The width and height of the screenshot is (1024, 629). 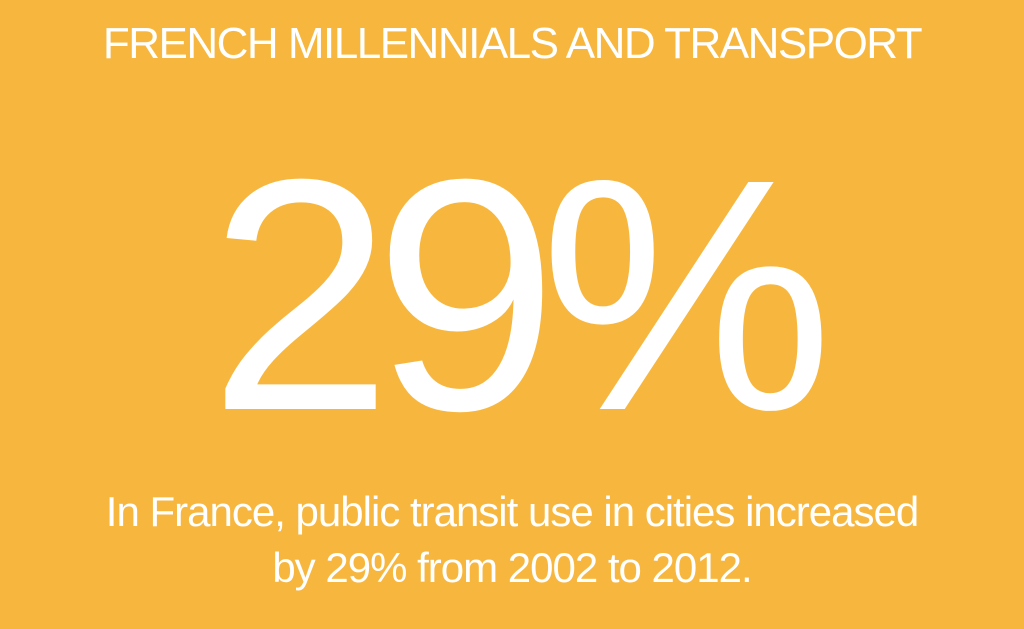 I want to click on infographic-title: FRENCH MILLENNIALS AND TRANSPORT, so click(x=512, y=43).